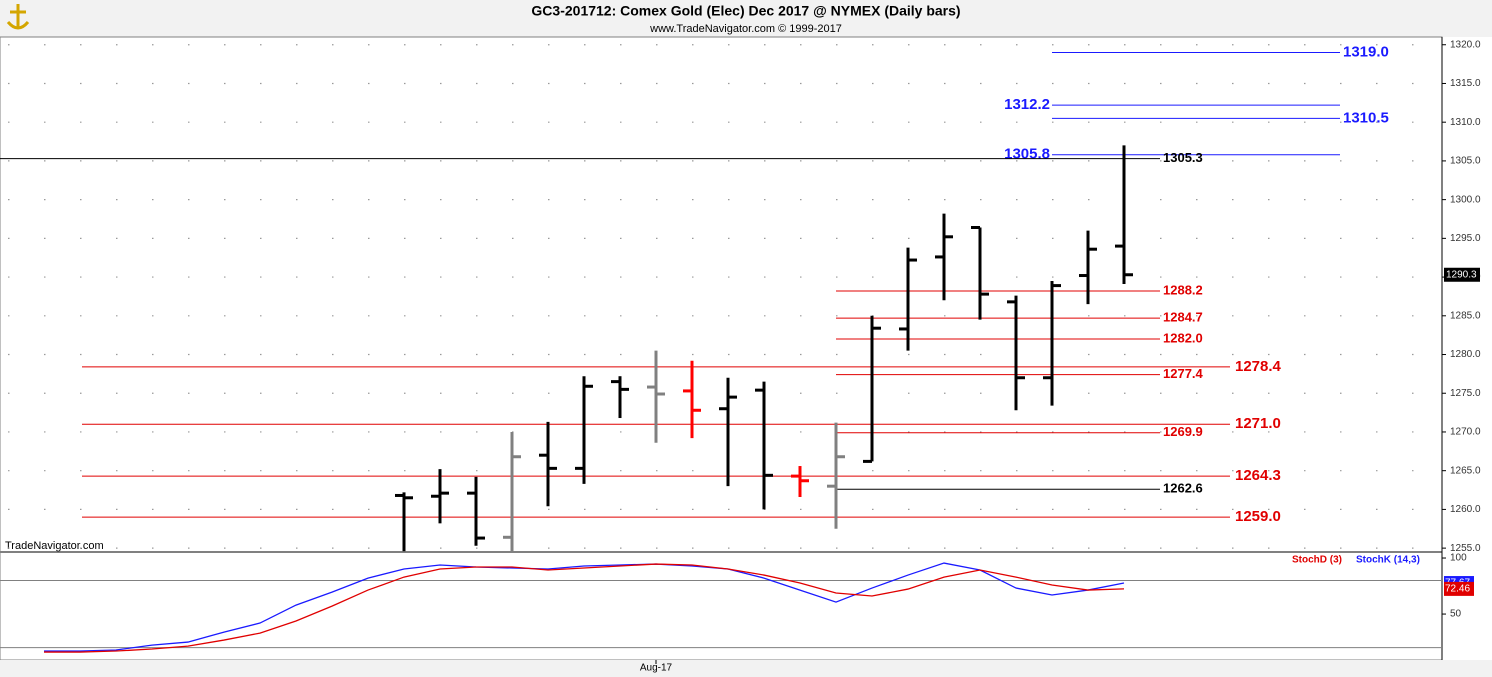 The image size is (1492, 677). What do you see at coordinates (1366, 117) in the screenshot?
I see `level-label: 1310.5` at bounding box center [1366, 117].